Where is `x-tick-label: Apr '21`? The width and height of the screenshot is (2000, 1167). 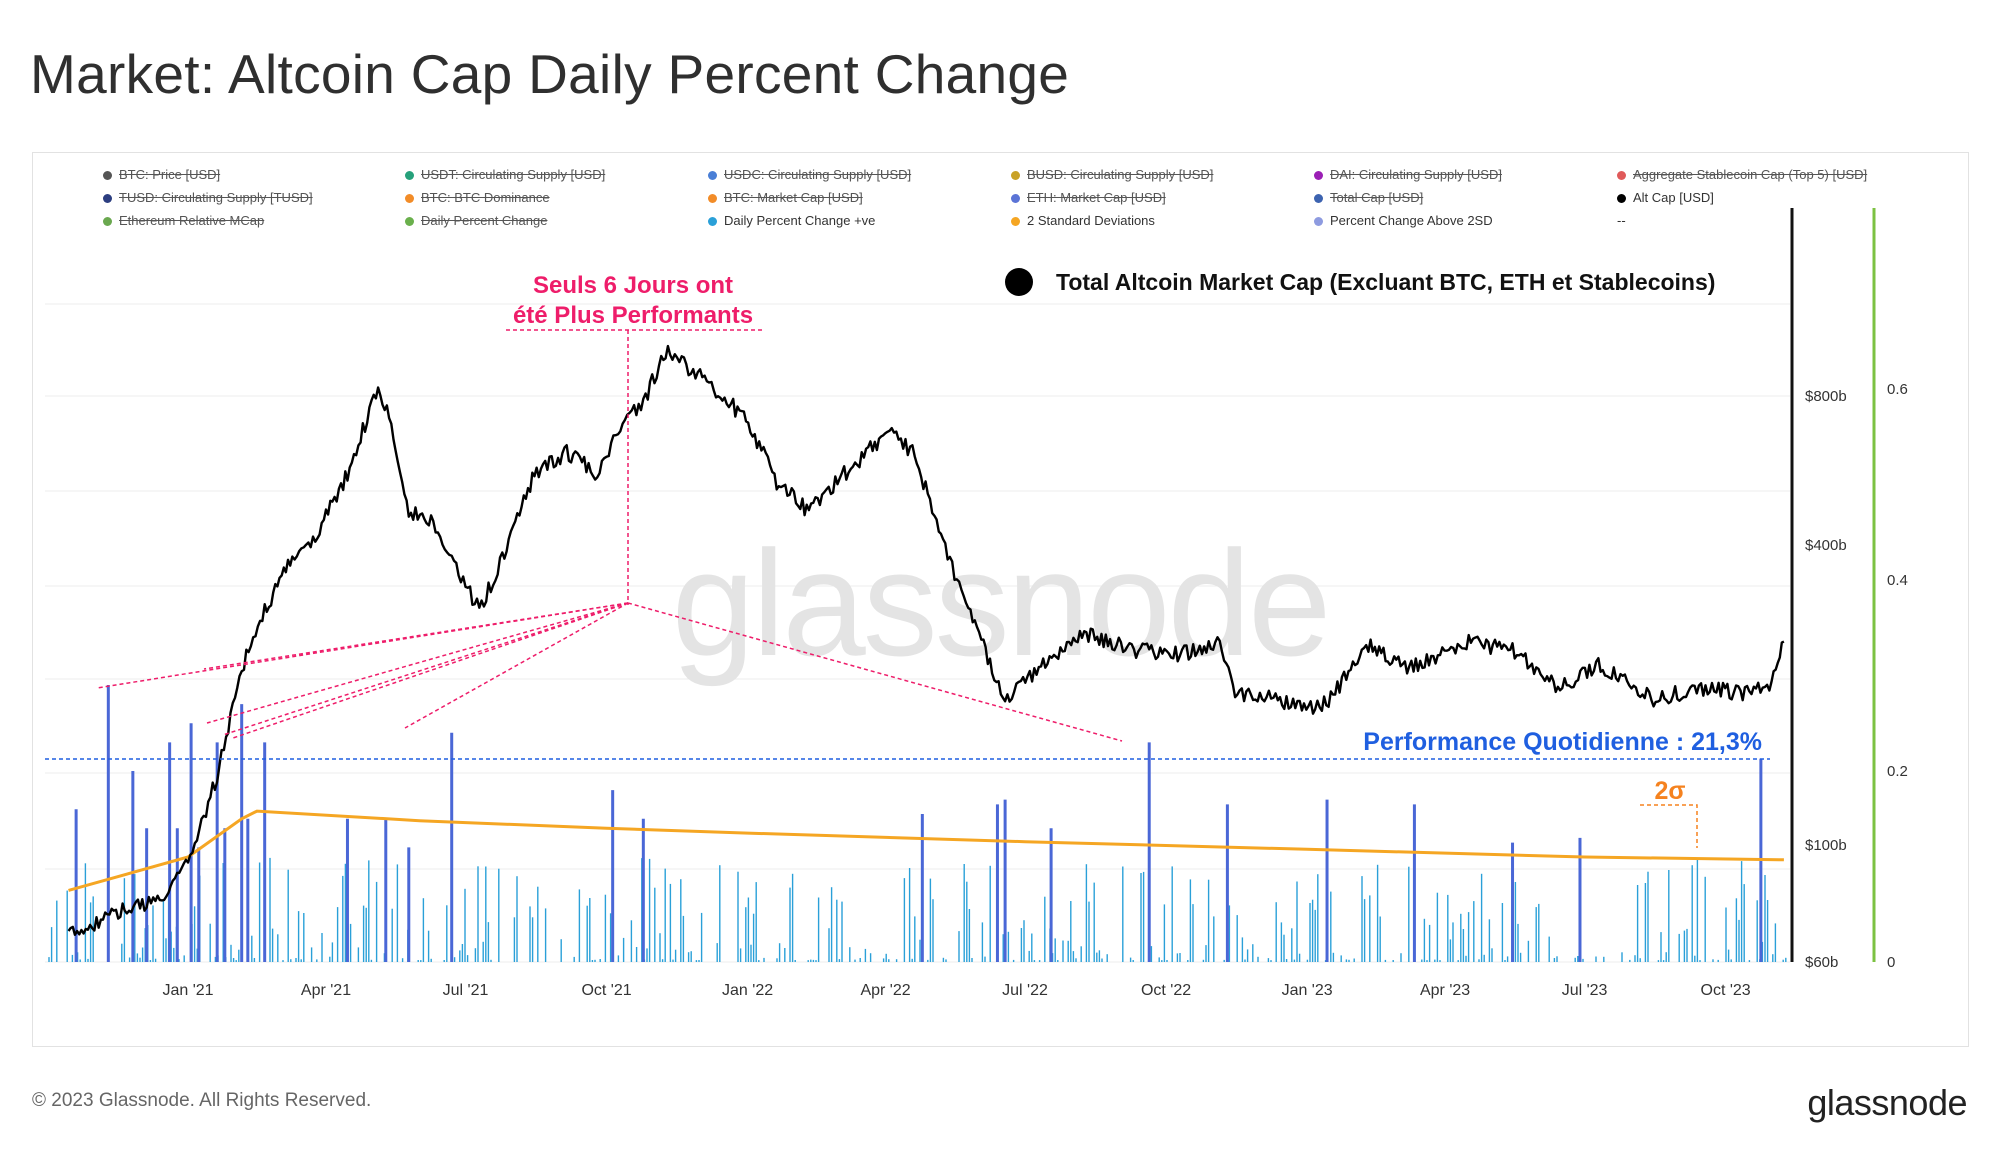
x-tick-label: Apr '21 is located at coordinates (326, 990).